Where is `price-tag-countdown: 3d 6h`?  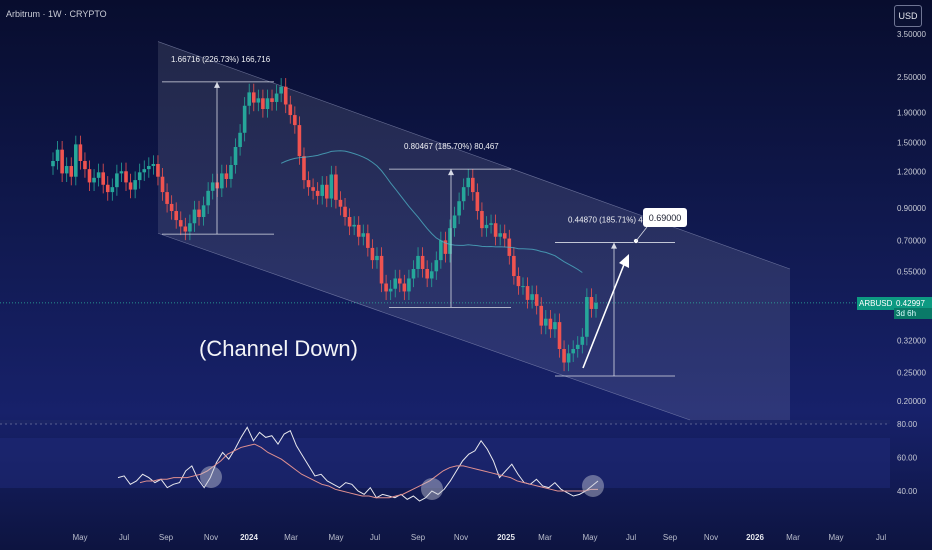 price-tag-countdown: 3d 6h is located at coordinates (913, 313).